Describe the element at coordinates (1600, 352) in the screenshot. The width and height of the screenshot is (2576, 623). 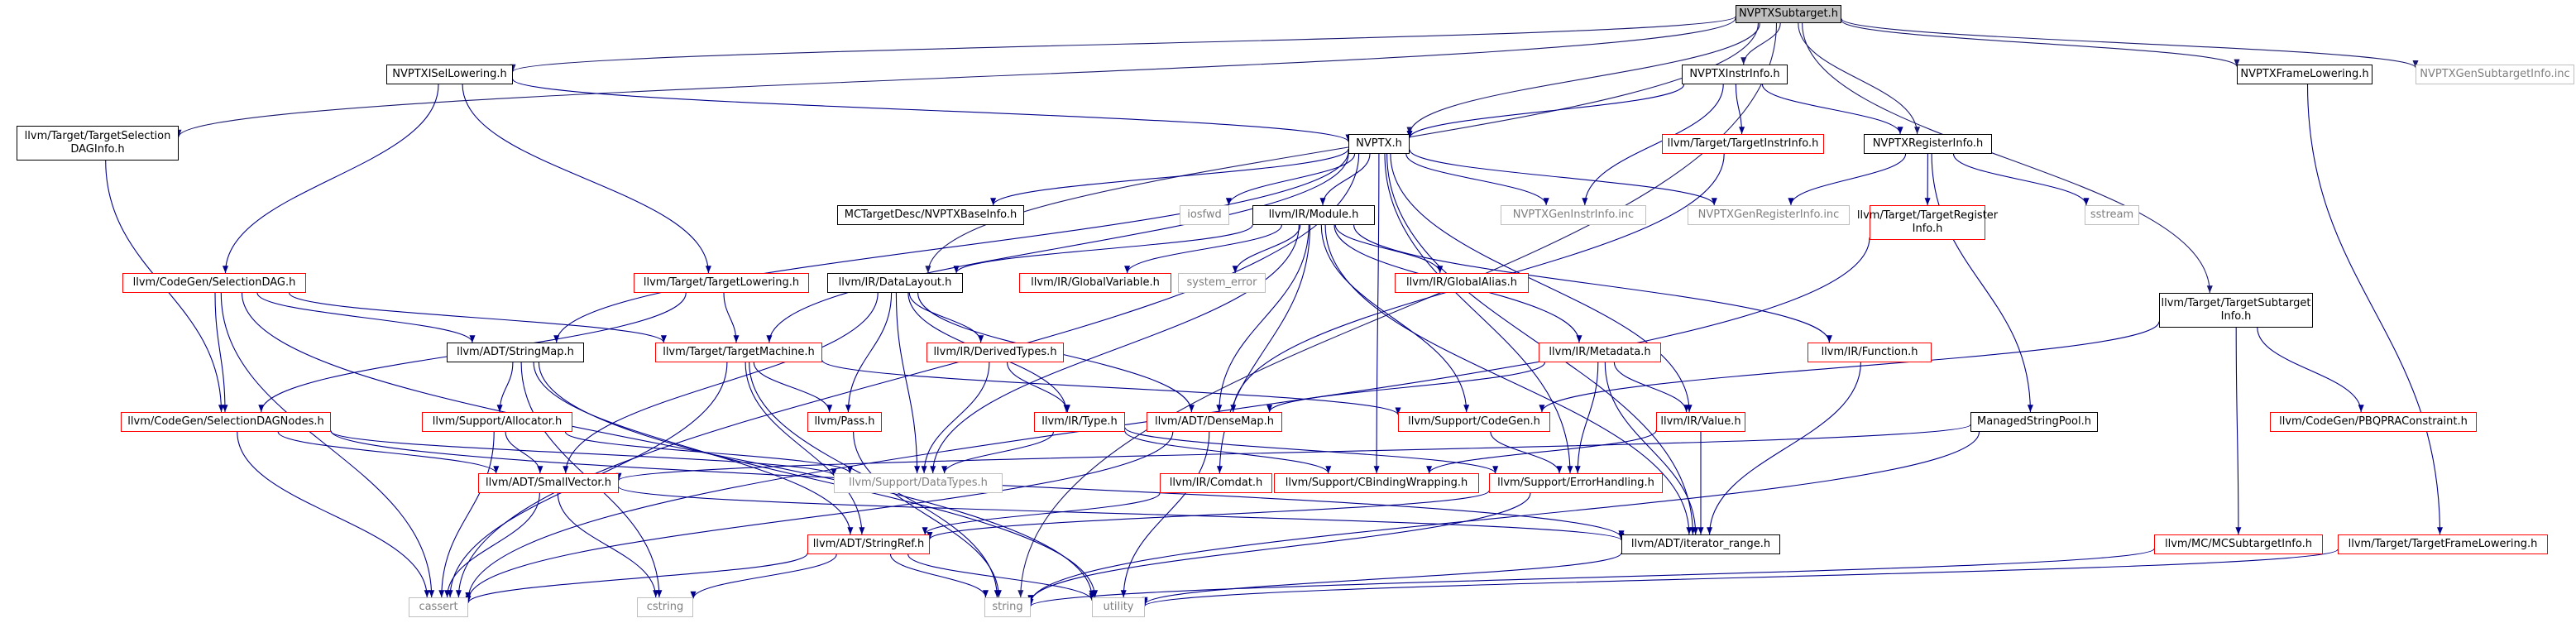
I see `node-metadata: llvm/IR/Metadata.h` at that location.